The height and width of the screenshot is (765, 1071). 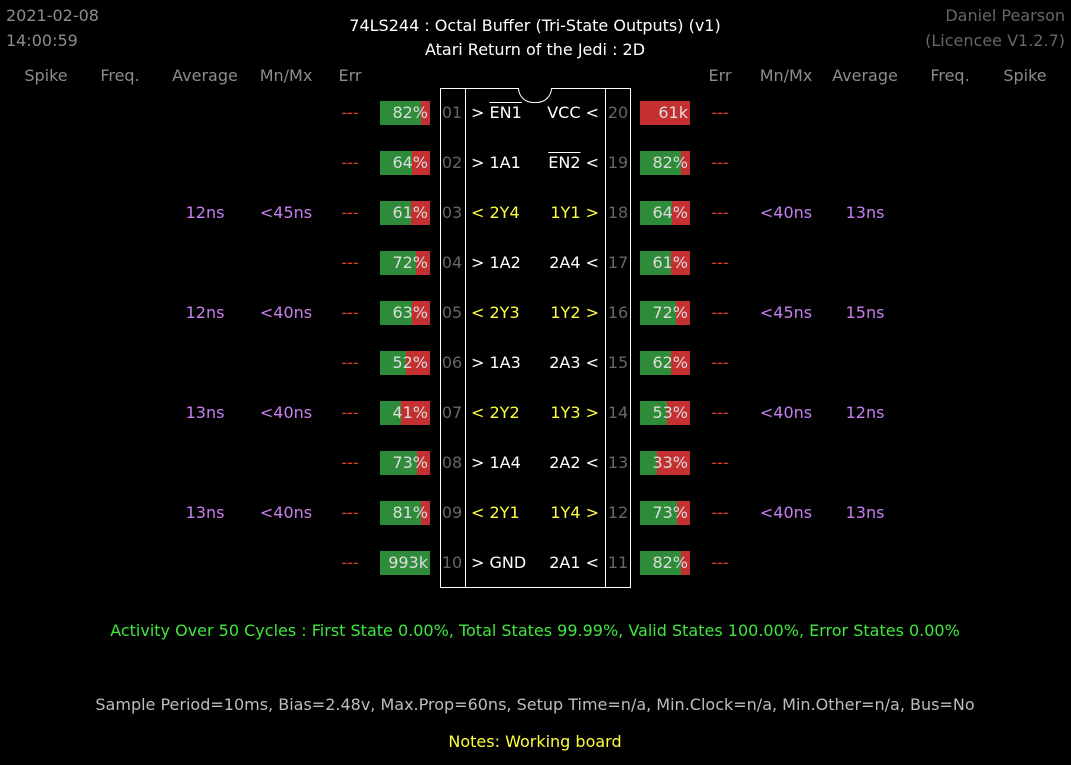 I want to click on pin-label: 2A3 <, so click(x=574, y=363).